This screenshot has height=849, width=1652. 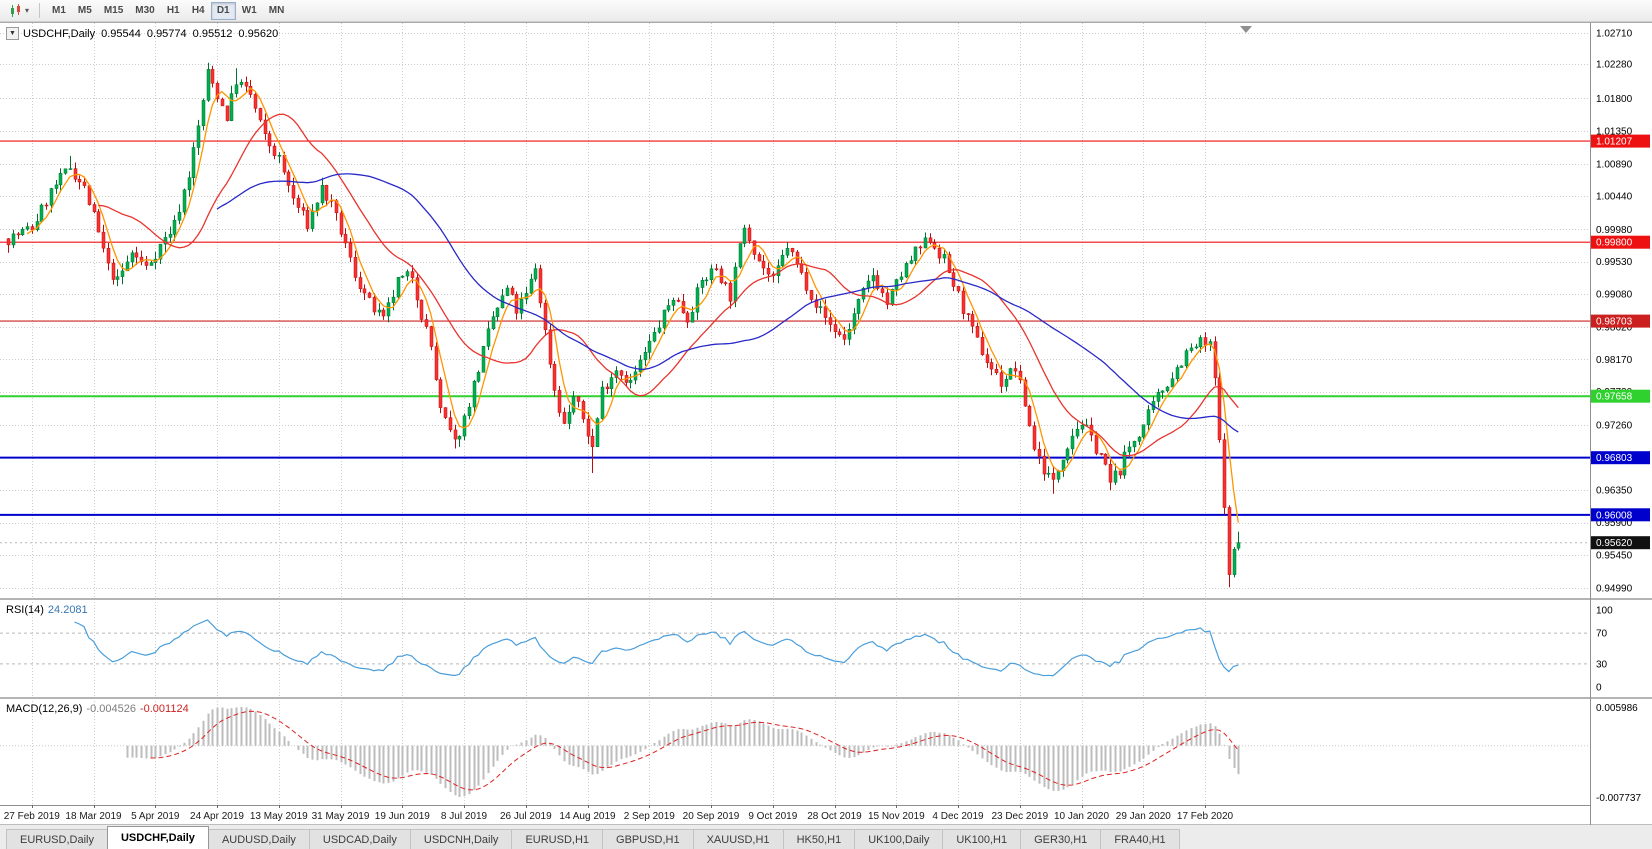 I want to click on chart-tab-fra40-h1: FRA40,H1, so click(x=1140, y=839).